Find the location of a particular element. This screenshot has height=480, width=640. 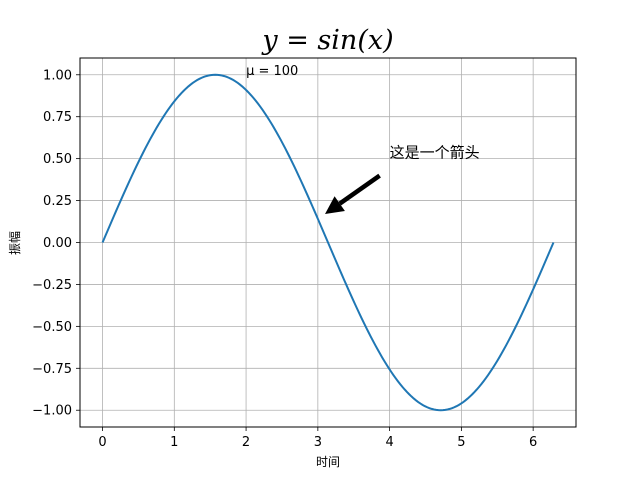

y-tick-label: 0.75 is located at coordinates (57, 117).